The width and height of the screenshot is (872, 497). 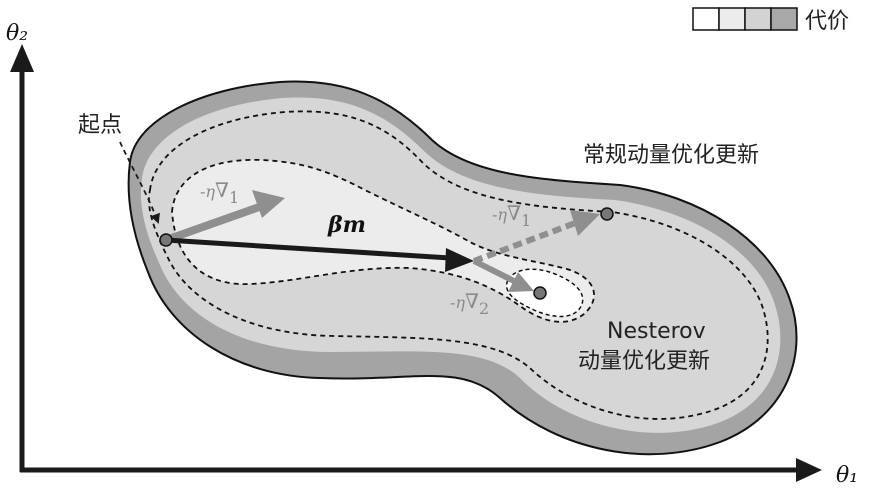 I want to click on gradient-arrow-1-head, so click(x=268, y=204).